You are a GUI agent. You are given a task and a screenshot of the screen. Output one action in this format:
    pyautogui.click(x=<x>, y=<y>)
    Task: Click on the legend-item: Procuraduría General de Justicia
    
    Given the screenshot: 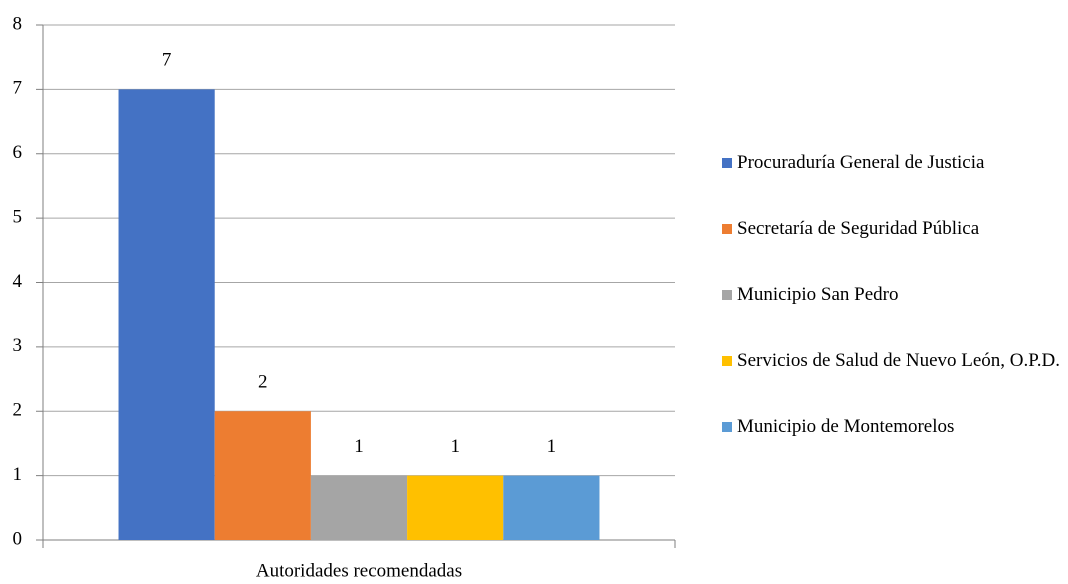 What is the action you would take?
    pyautogui.click(x=892, y=163)
    